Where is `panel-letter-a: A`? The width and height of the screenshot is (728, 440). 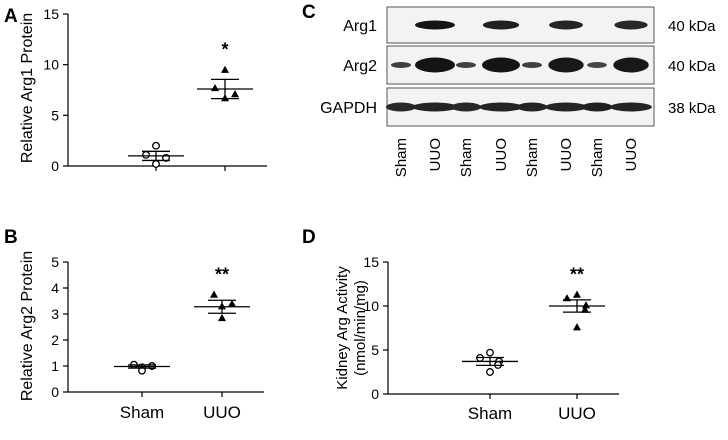
panel-letter-a: A is located at coordinates (11, 16).